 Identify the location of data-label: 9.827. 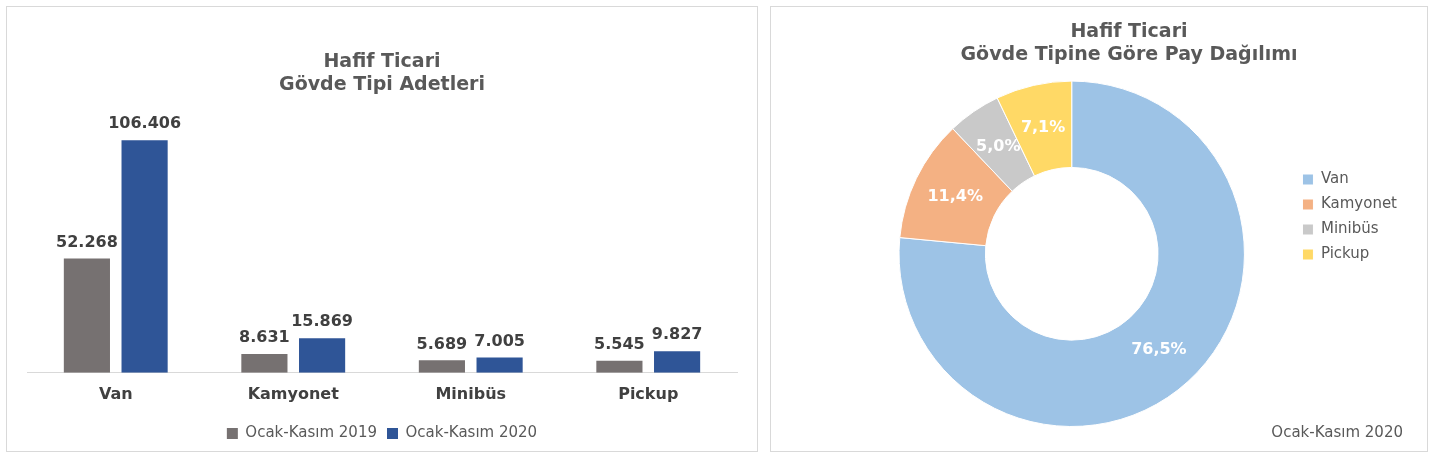
(677, 334).